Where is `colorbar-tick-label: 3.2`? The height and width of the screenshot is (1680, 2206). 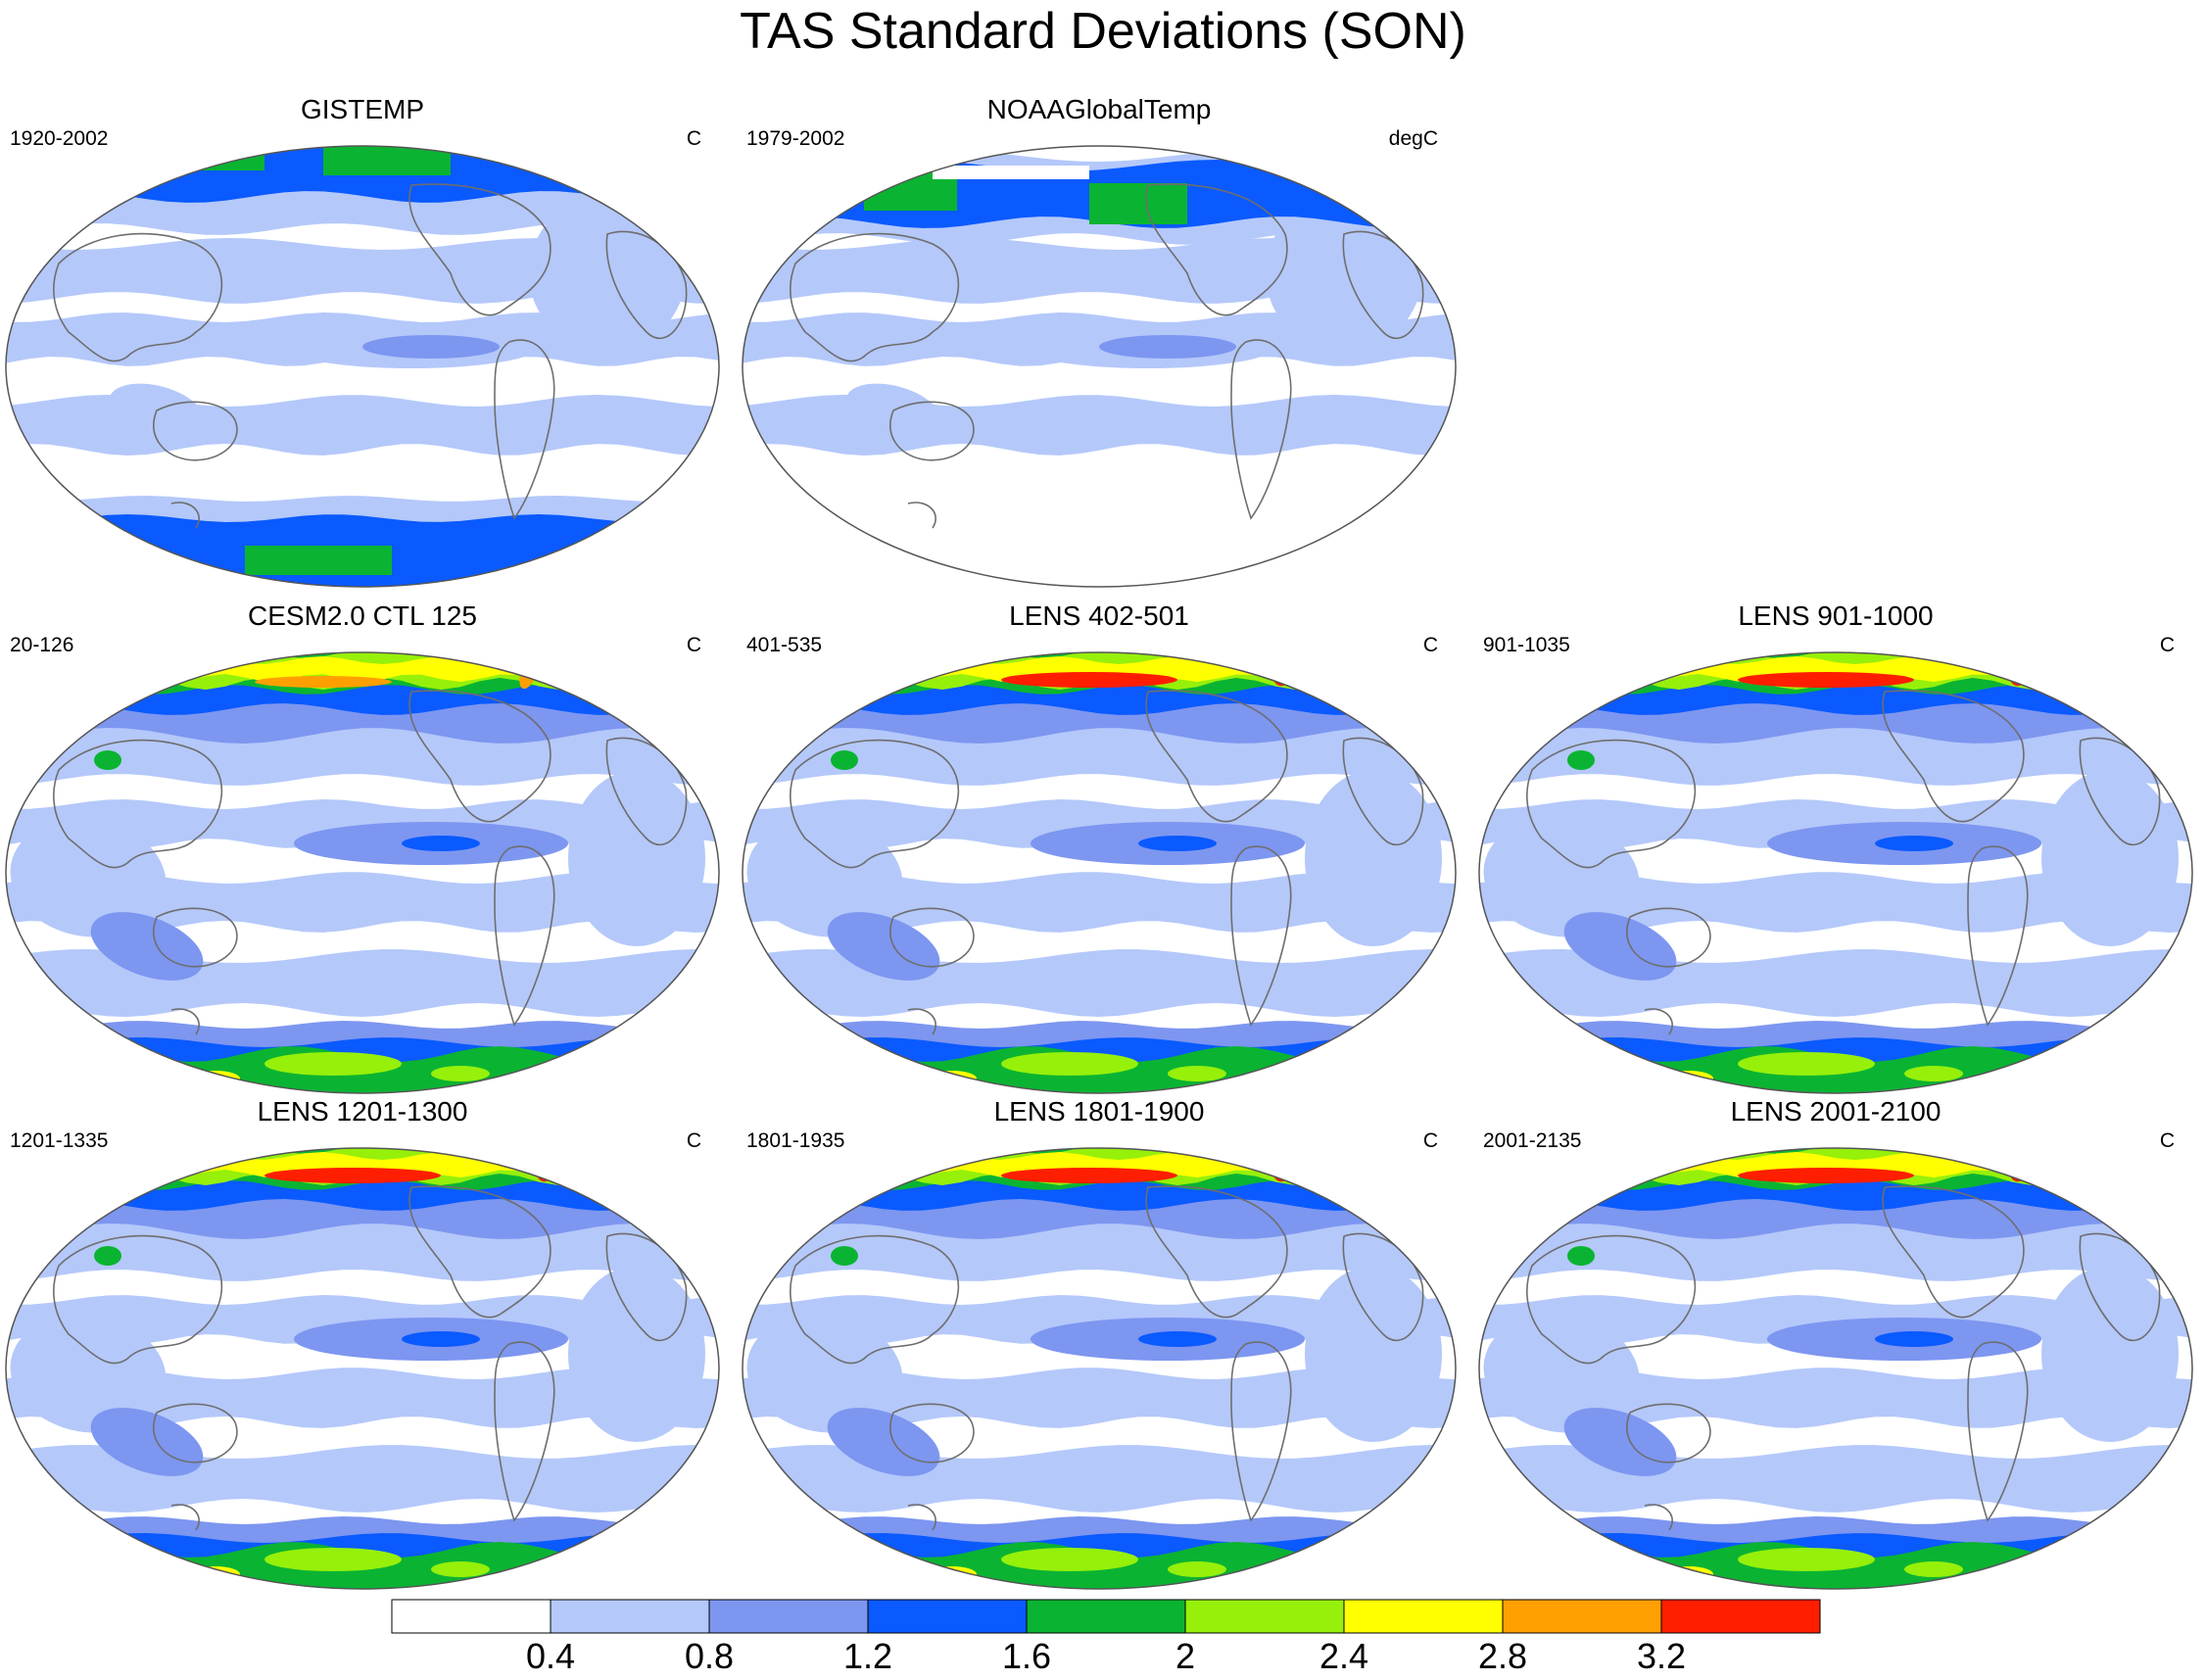 colorbar-tick-label: 3.2 is located at coordinates (1661, 1656).